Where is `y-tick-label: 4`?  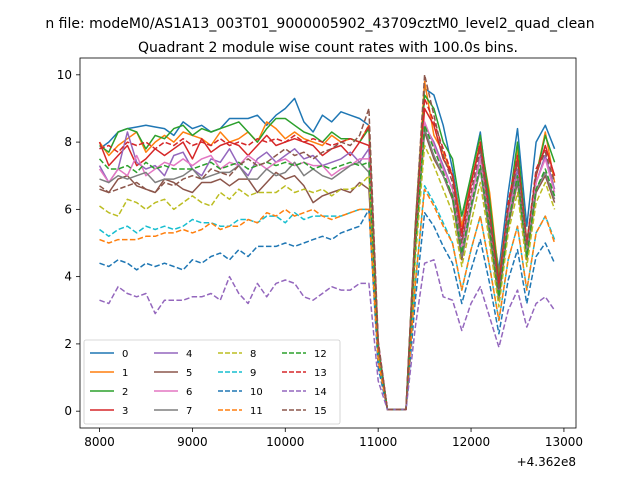
y-tick-label: 4 is located at coordinates (68, 277).